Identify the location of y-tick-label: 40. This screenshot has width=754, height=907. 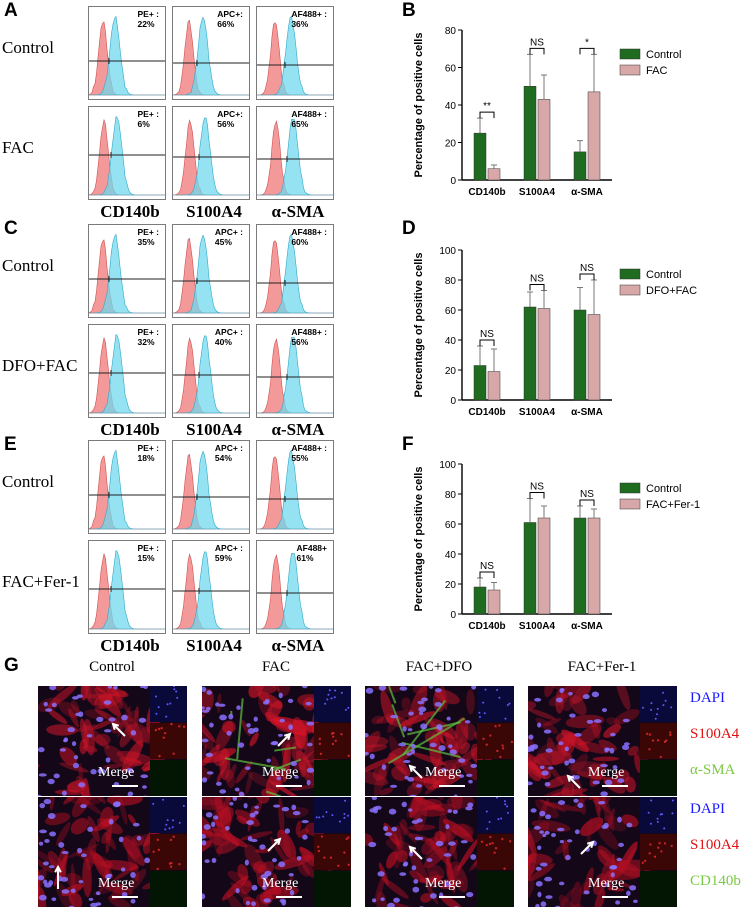
(451, 555).